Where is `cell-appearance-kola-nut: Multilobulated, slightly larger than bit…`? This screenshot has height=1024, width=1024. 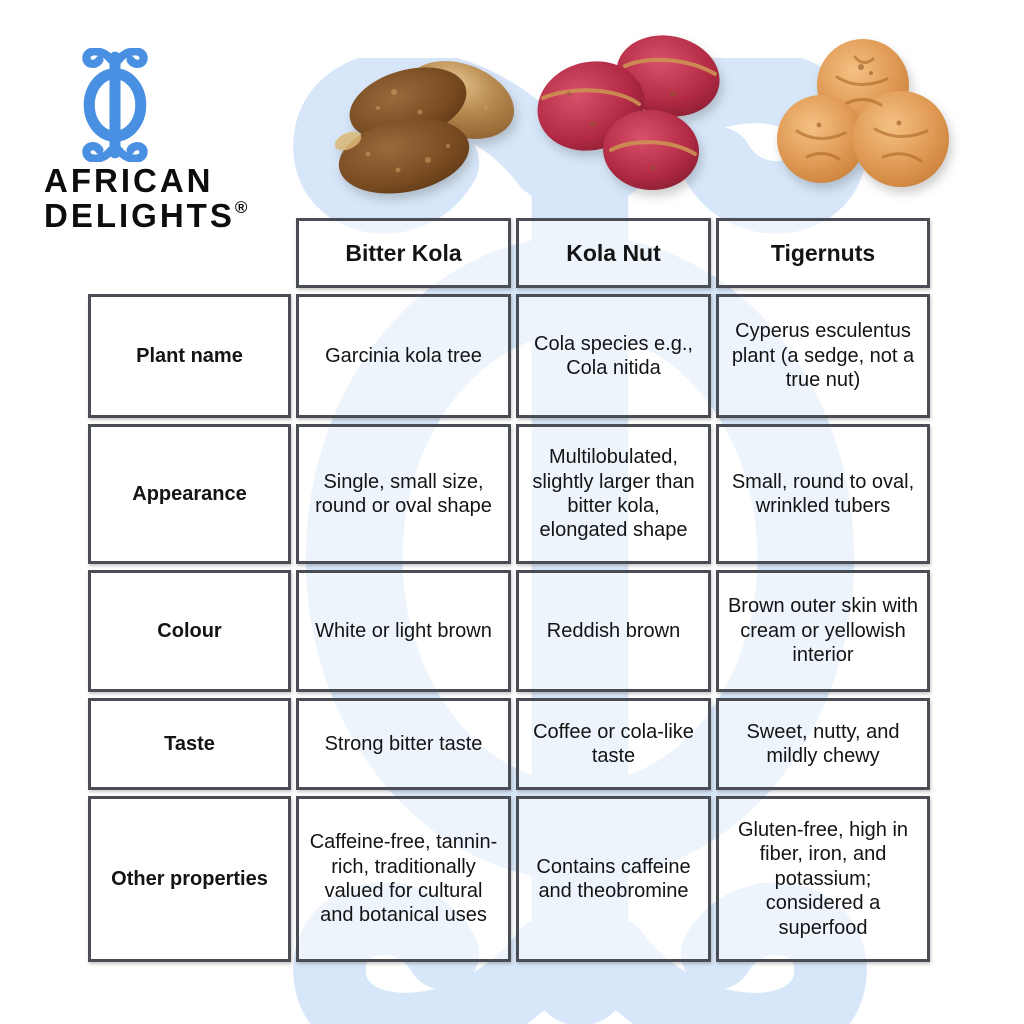
cell-appearance-kola-nut: Multilobulated, slightly larger than bit… is located at coordinates (613, 494).